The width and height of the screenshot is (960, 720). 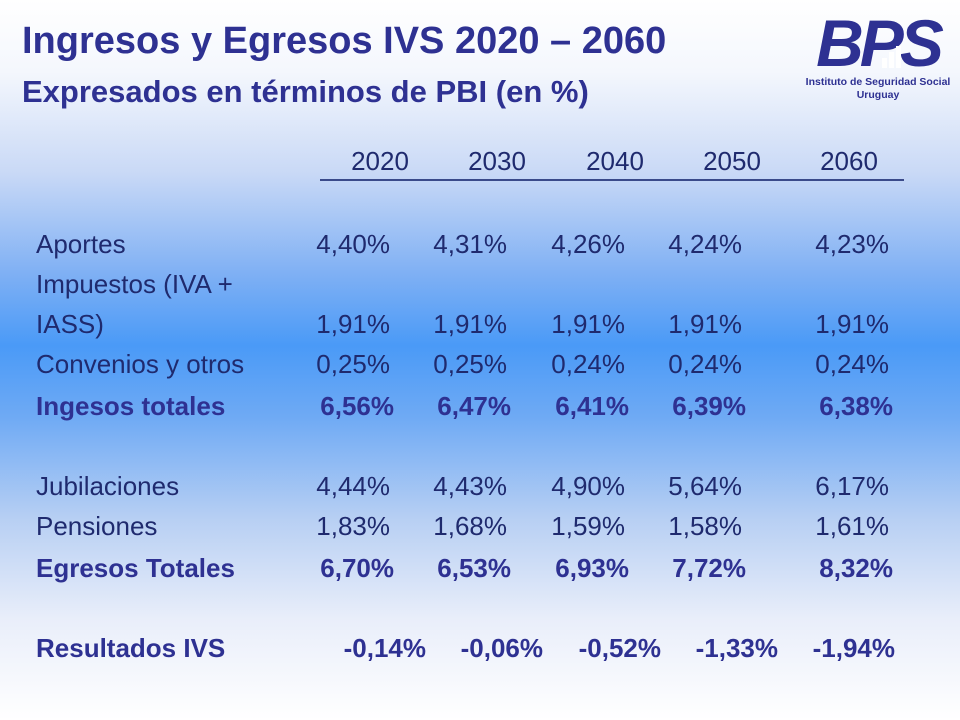 What do you see at coordinates (305, 91) in the screenshot?
I see `slide-subtitle: Expresados en términos de PBI (en %)` at bounding box center [305, 91].